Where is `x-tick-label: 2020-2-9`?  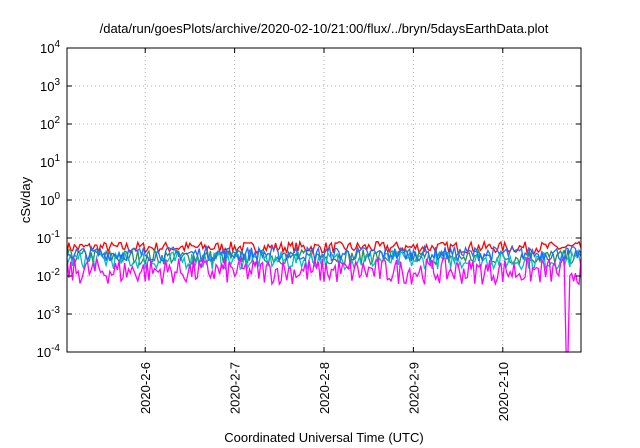
x-tick-label: 2020-2-9 is located at coordinates (413, 388).